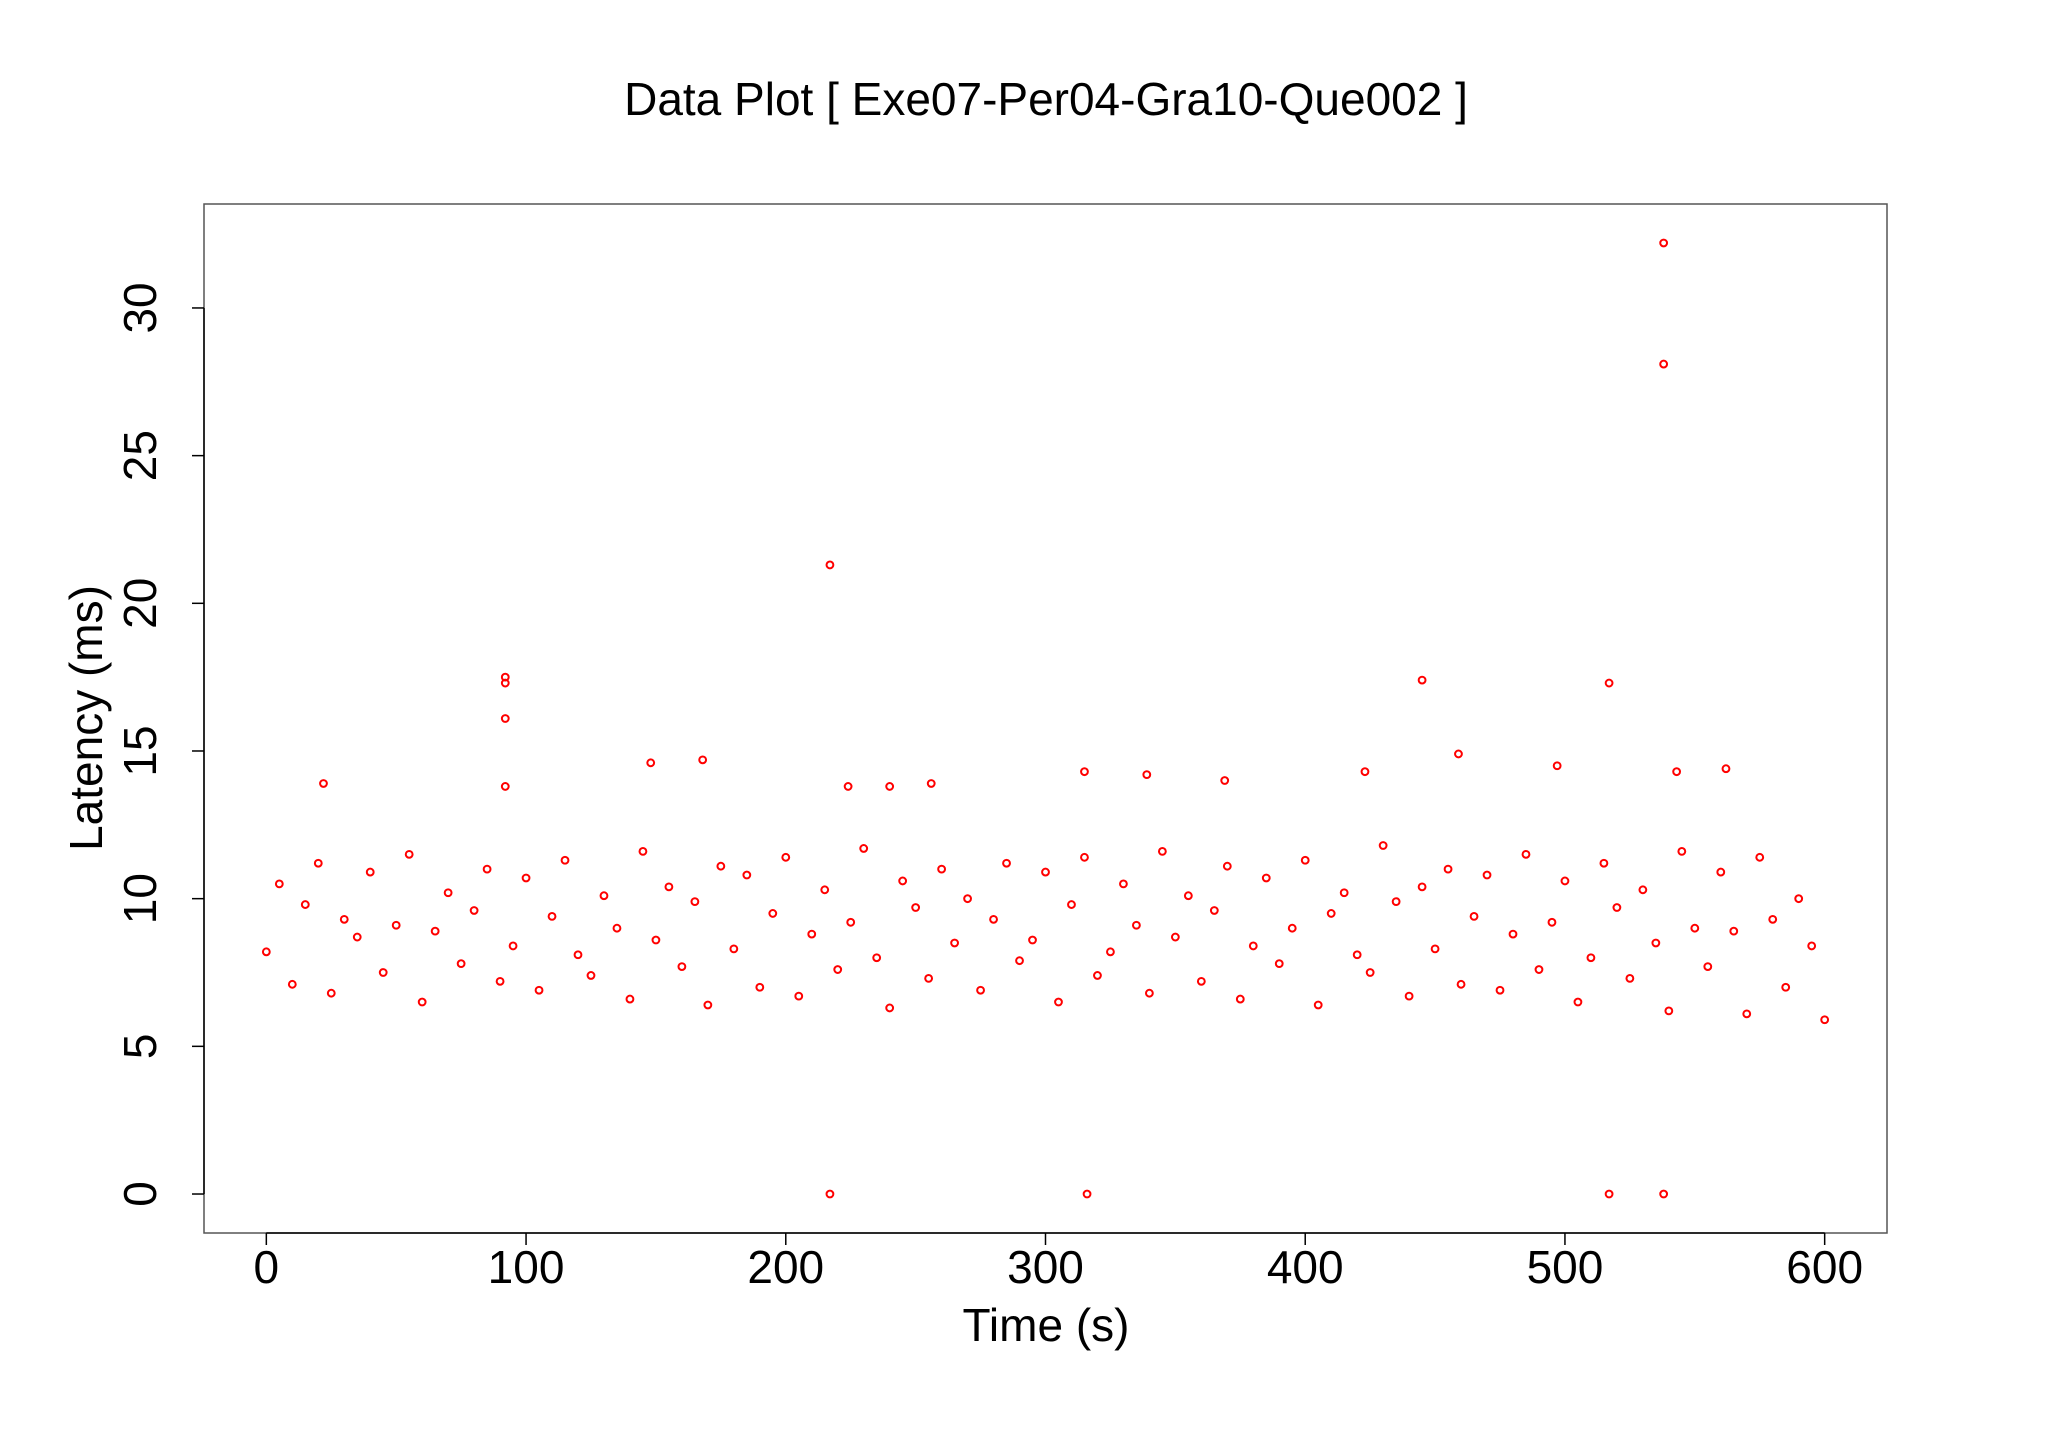  I want to click on x-axis-label: Time (s), so click(1046, 1325).